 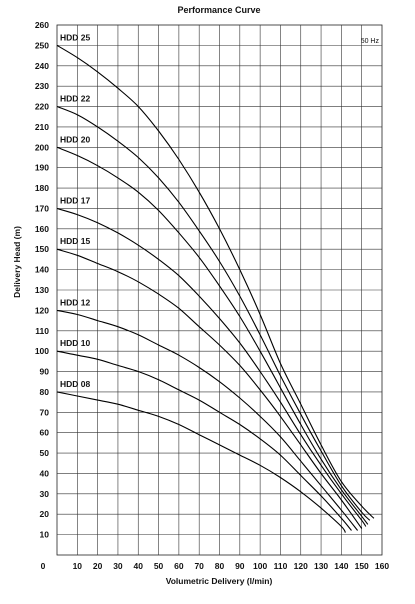 What do you see at coordinates (42, 188) in the screenshot?
I see `y-tick-label: 180` at bounding box center [42, 188].